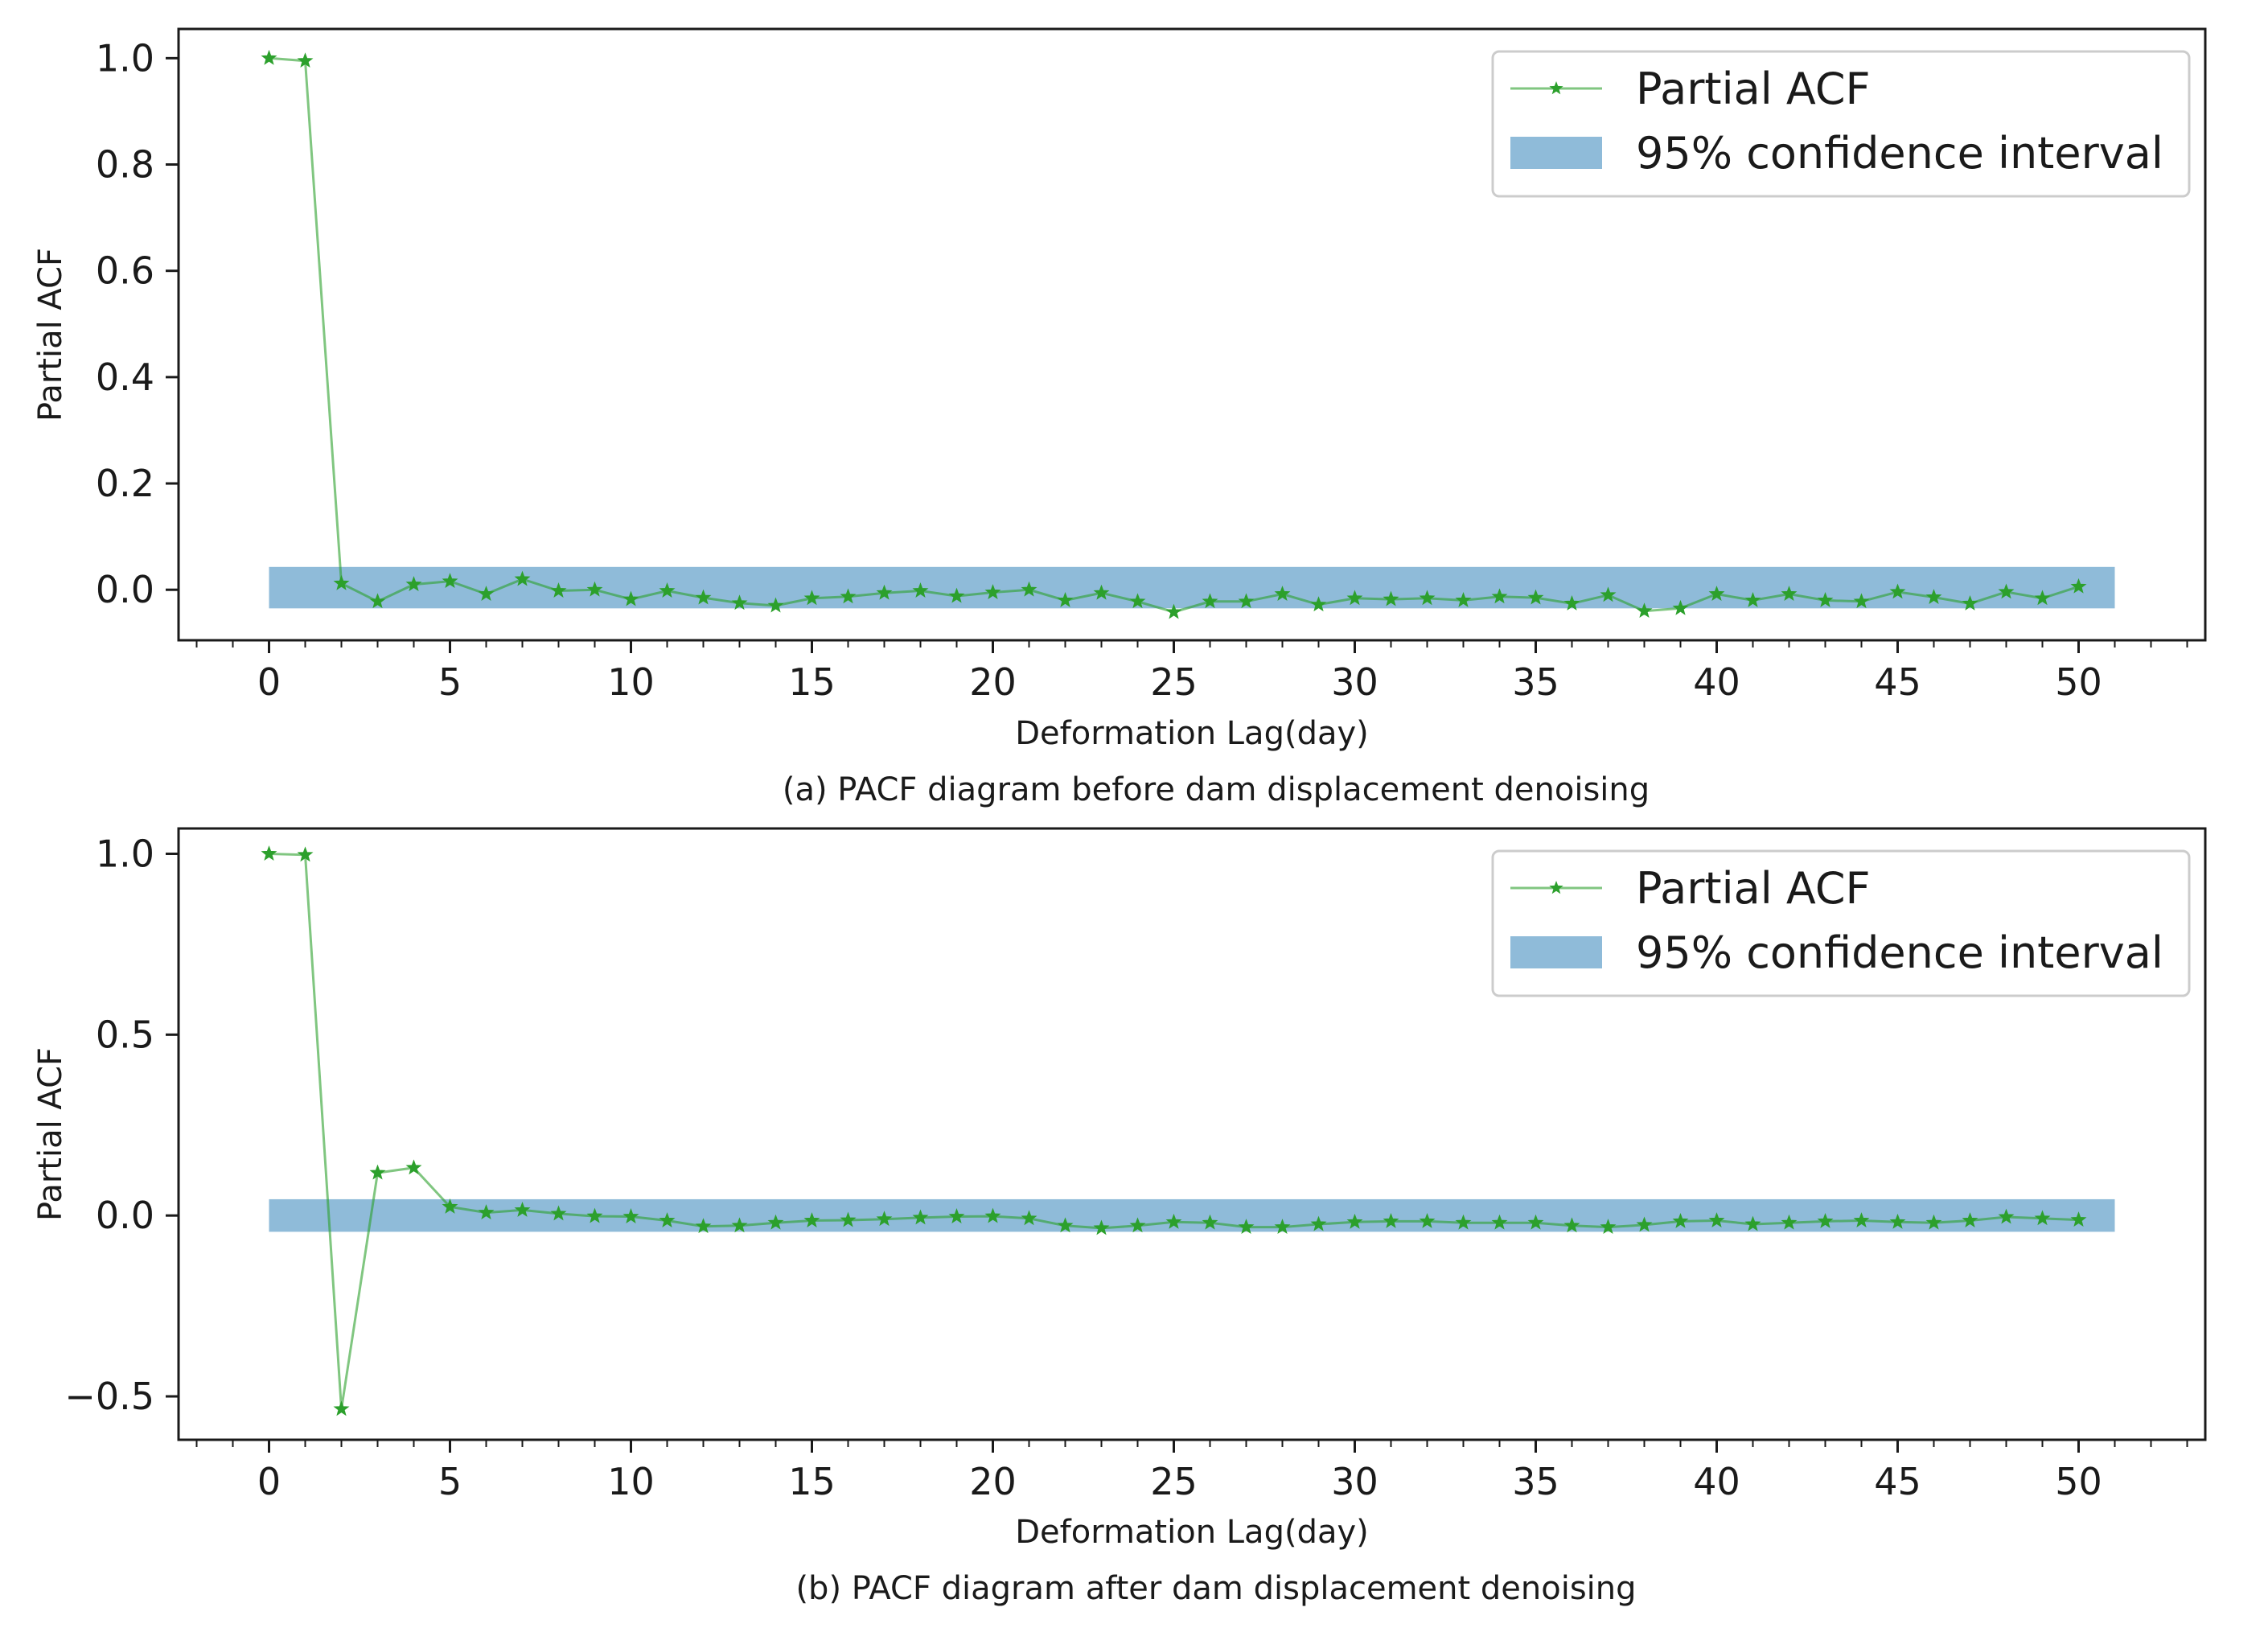  What do you see at coordinates (1754, 889) in the screenshot?
I see `legend-label-partial-acf-b: Partial ACF` at bounding box center [1754, 889].